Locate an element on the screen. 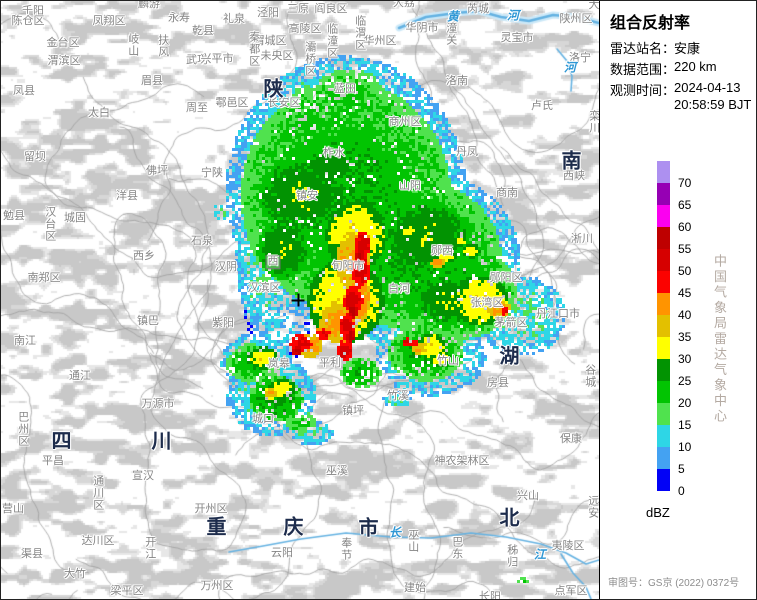 Image resolution: width=757 pixels, height=600 pixels. map-label-province: 庆 is located at coordinates (294, 527).